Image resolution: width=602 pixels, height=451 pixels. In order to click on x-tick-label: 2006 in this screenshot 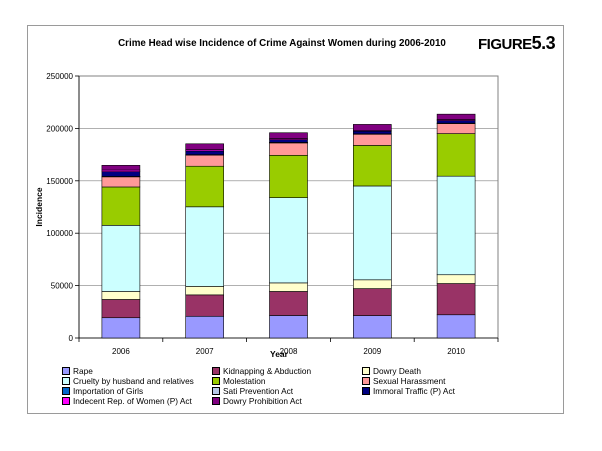, I will do `click(121, 351)`.